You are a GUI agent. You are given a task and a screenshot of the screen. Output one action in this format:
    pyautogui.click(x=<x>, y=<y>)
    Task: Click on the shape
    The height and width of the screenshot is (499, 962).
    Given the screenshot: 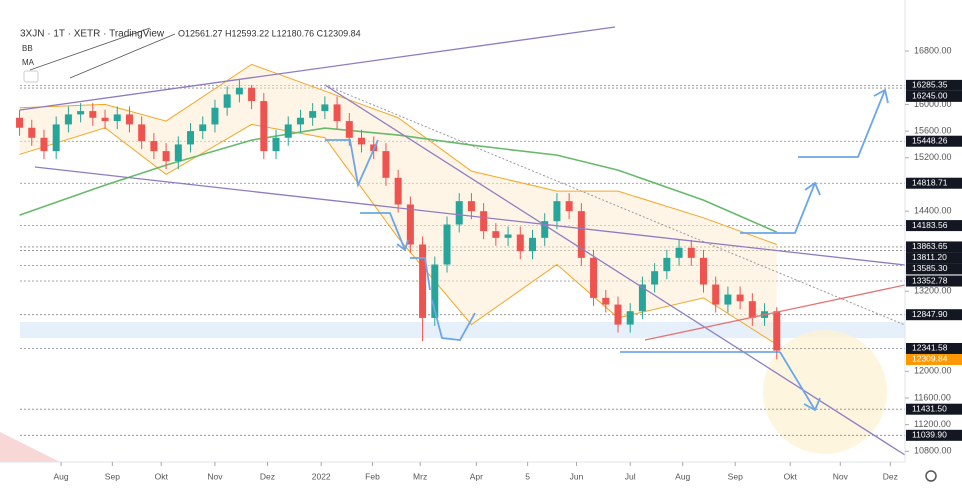 What is the action you would take?
    pyautogui.click(x=30, y=447)
    